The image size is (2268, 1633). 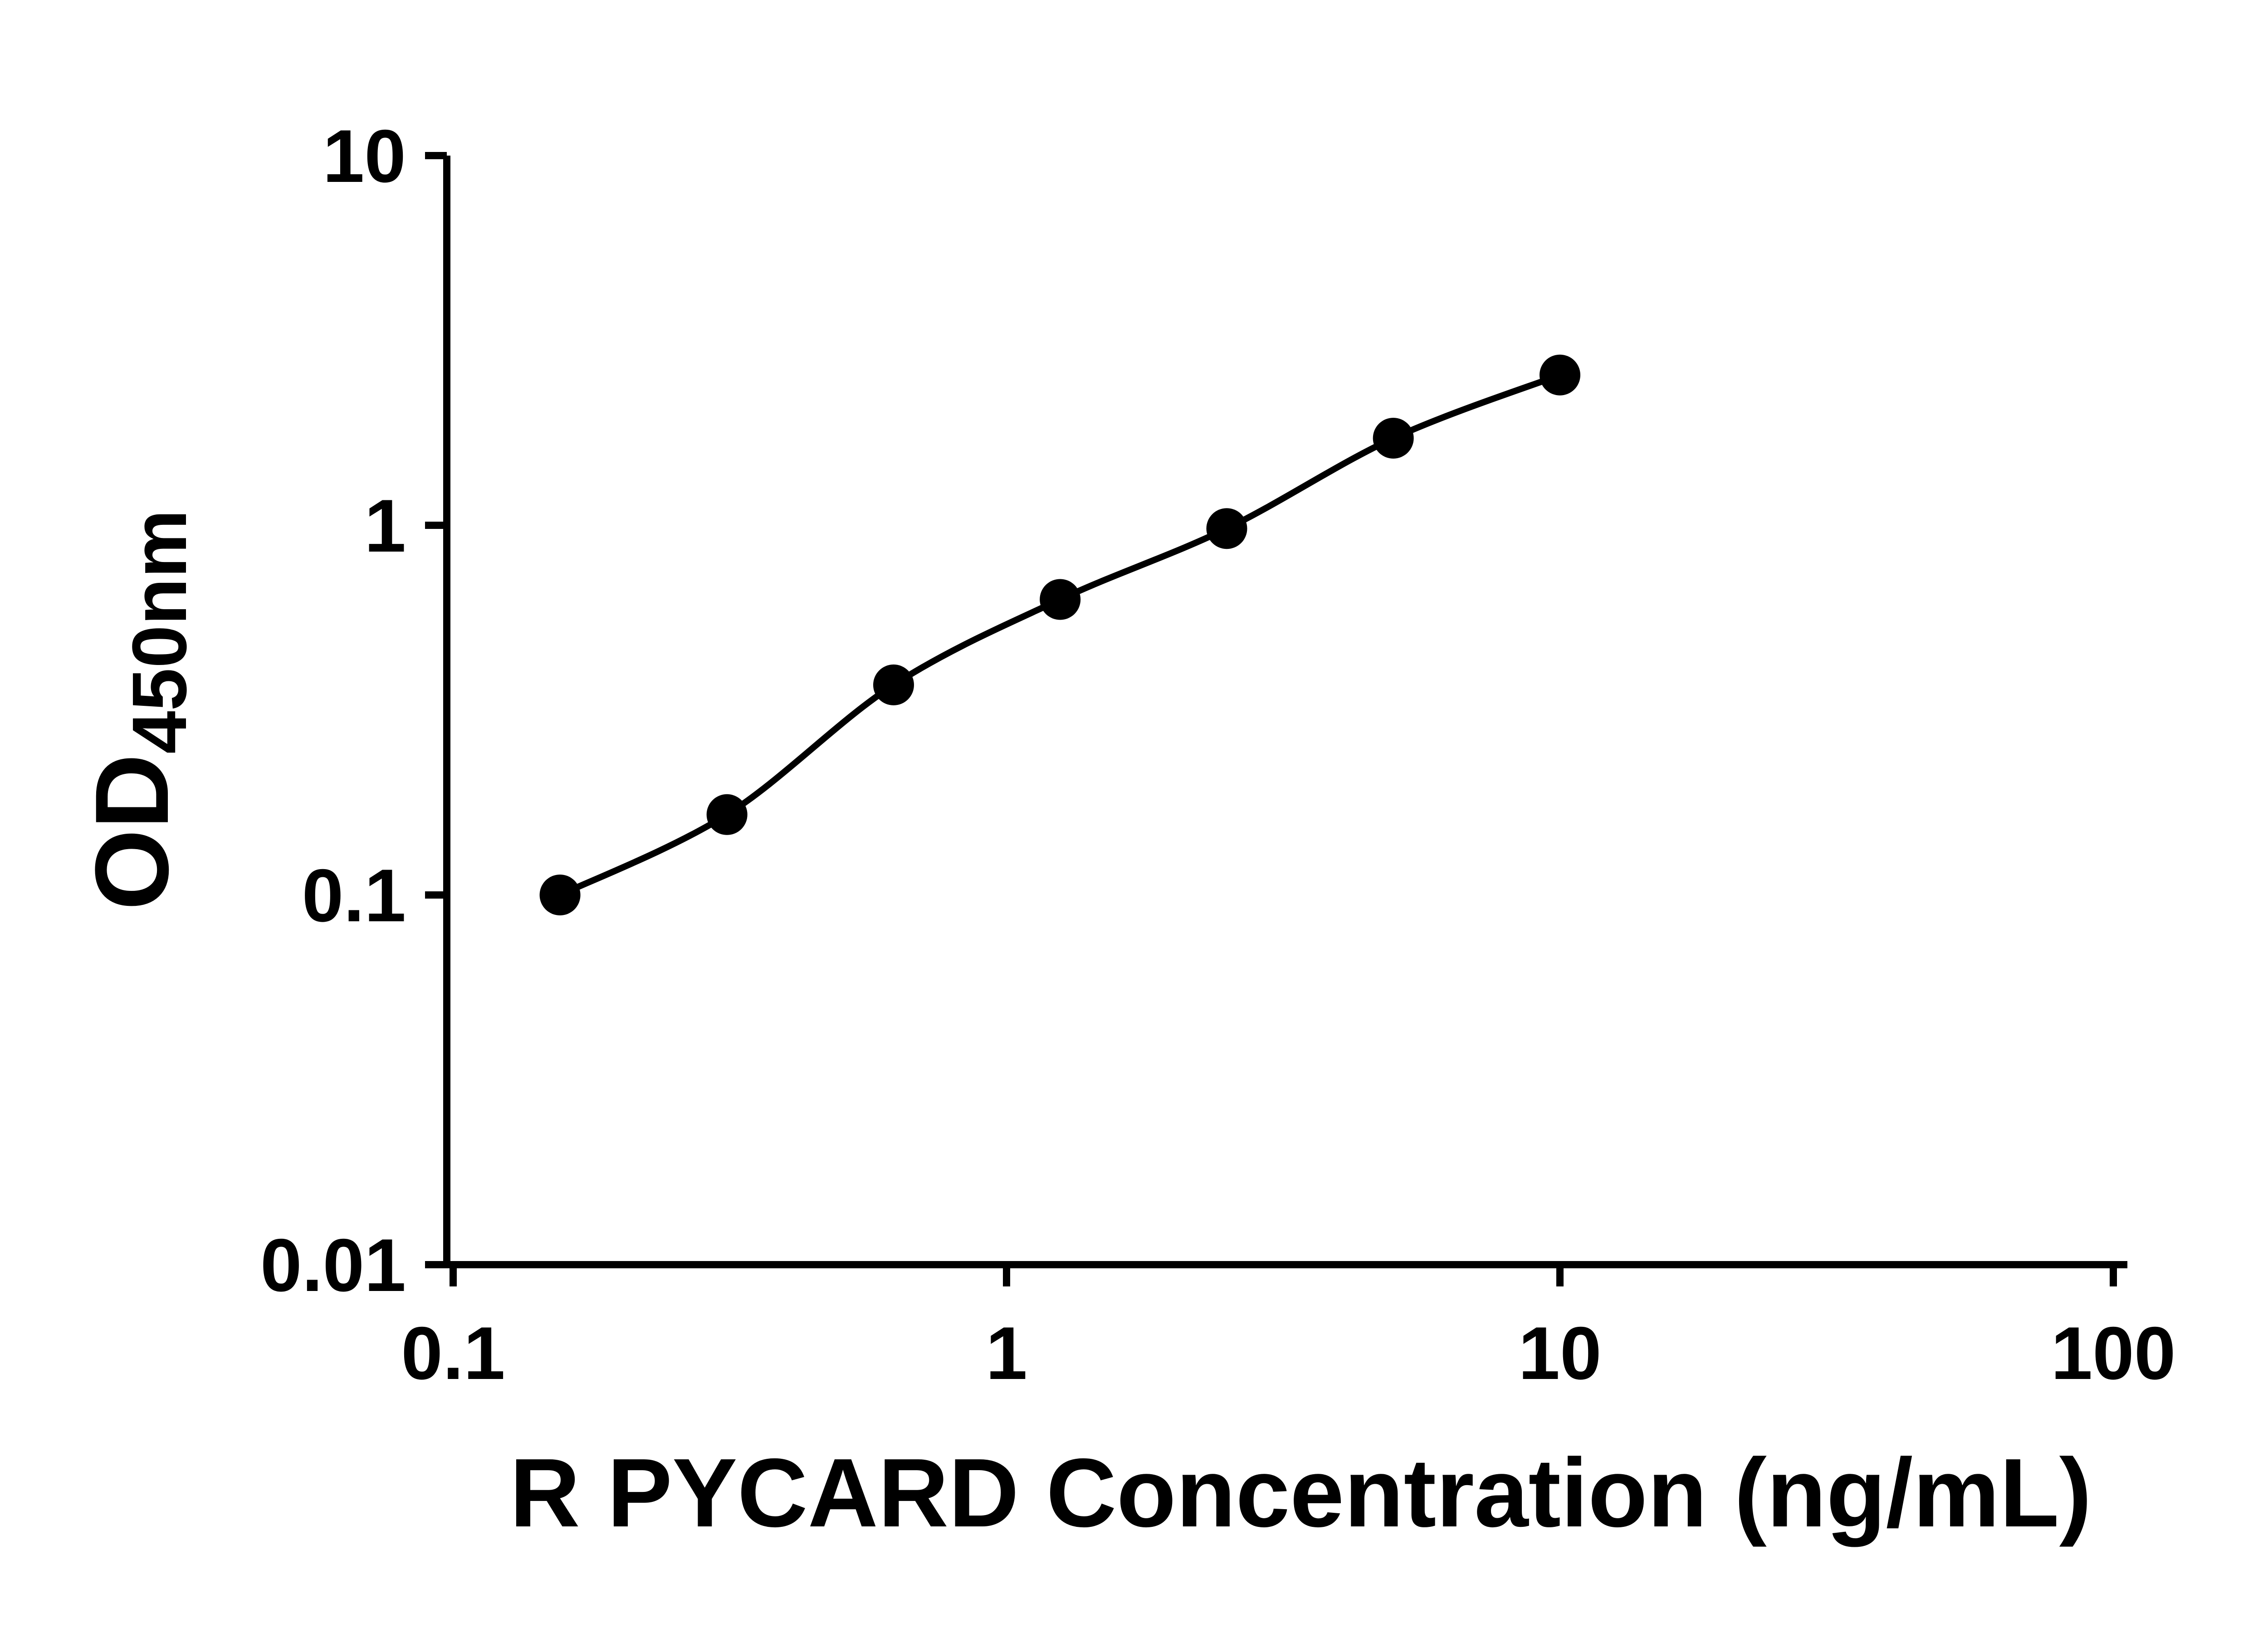 I want to click on y-axis-title-subscript: 450nm, so click(x=160, y=631).